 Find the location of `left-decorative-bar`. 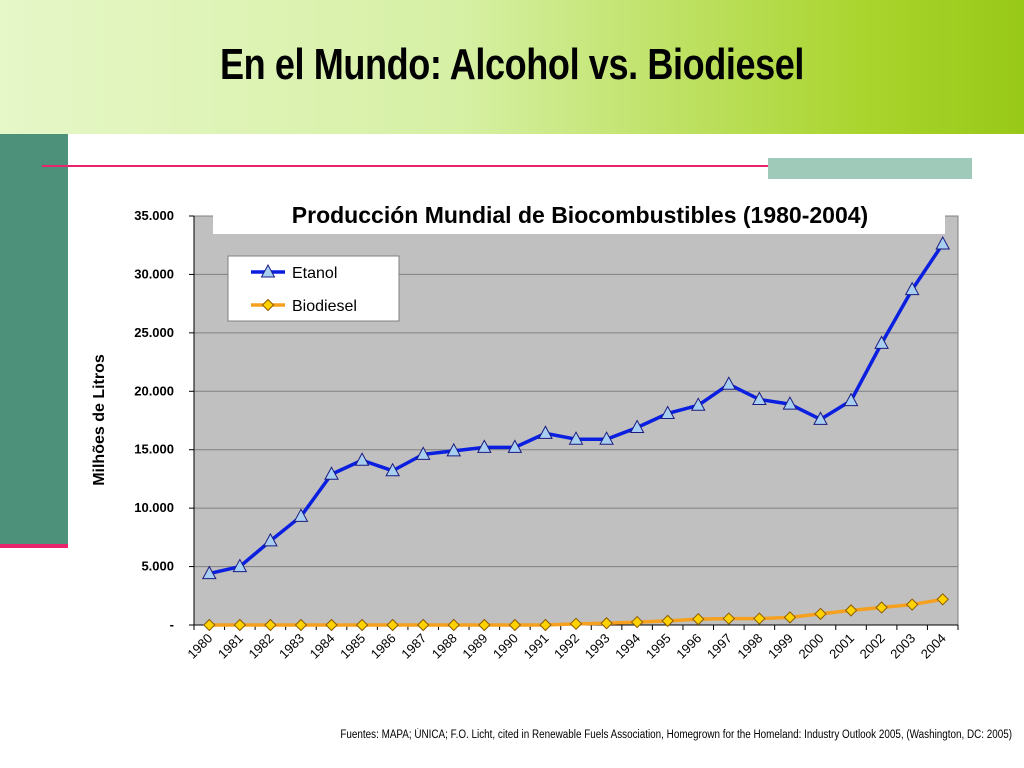

left-decorative-bar is located at coordinates (34, 339).